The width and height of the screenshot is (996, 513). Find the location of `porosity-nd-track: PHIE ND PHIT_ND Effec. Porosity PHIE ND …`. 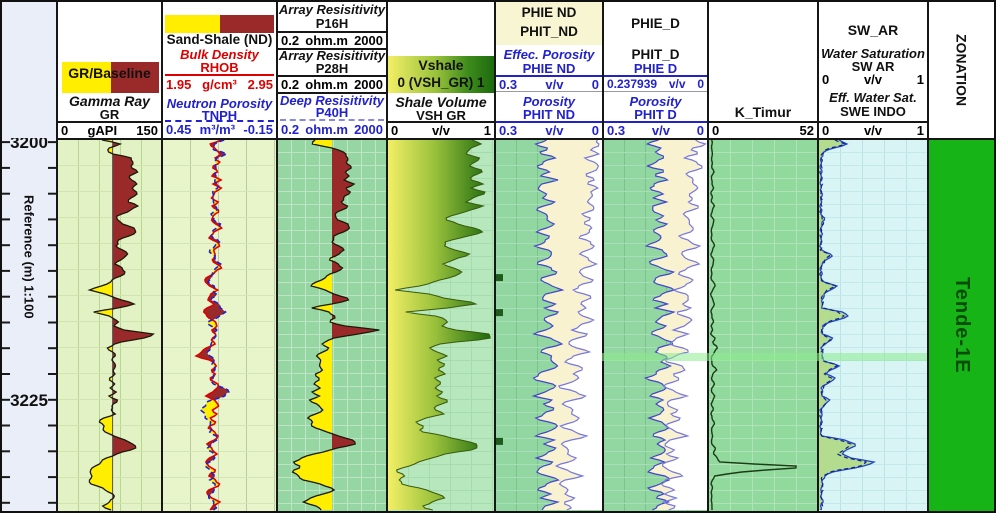

porosity-nd-track: PHIE ND PHIT_ND Effec. Porosity PHIE ND … is located at coordinates (548, 256).